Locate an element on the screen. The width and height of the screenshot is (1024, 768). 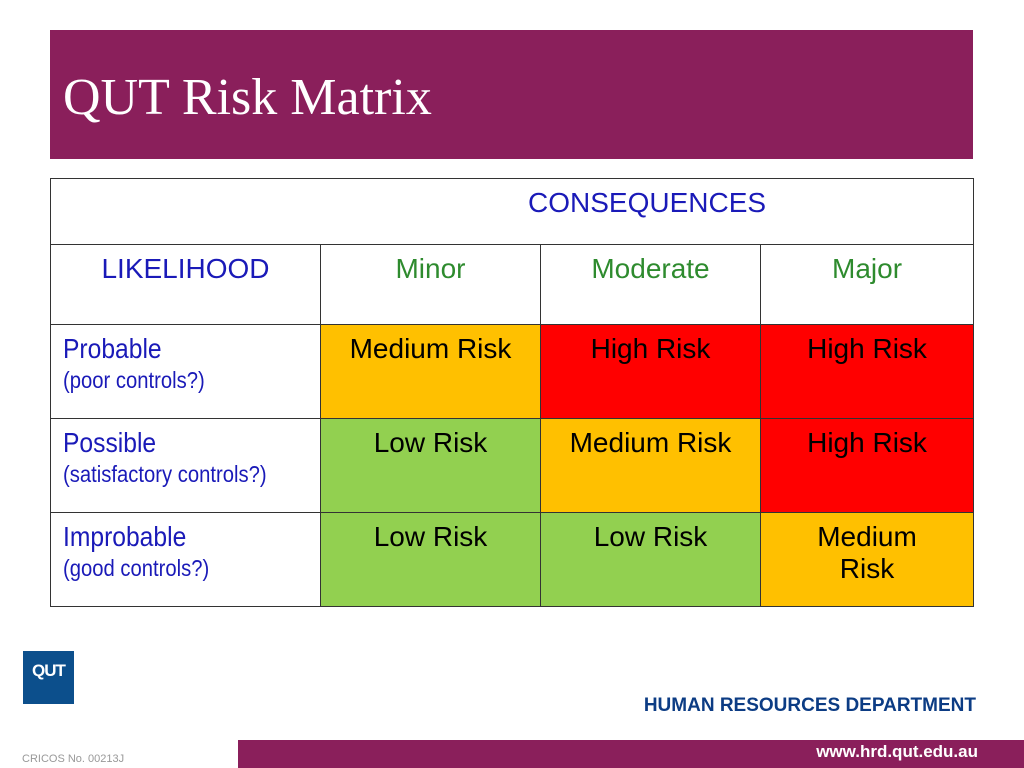
row-sublabel: (good controls?) is located at coordinates (136, 568).